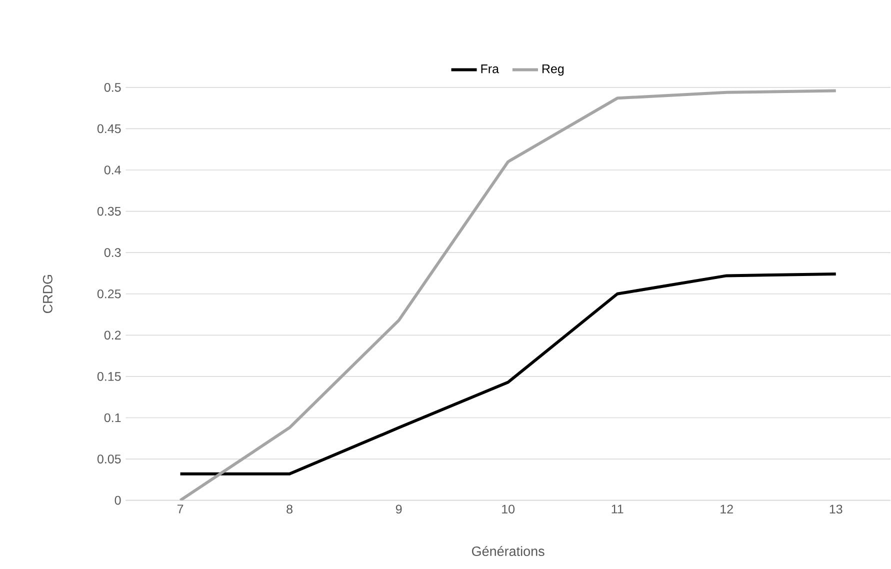  Describe the element at coordinates (180, 509) in the screenshot. I see `x-tick-label: 7` at that location.